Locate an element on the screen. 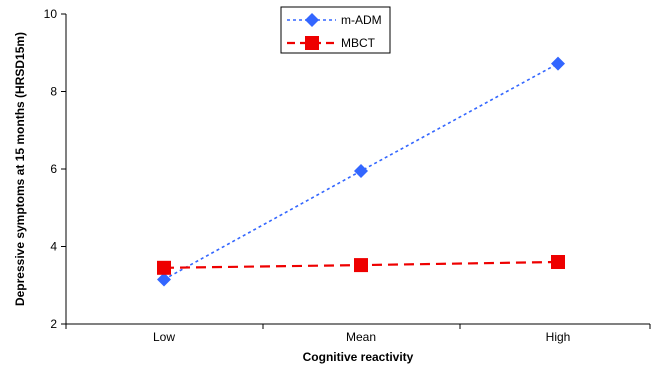 The width and height of the screenshot is (660, 369). legend-items: m-ADM MBCT is located at coordinates (334, 31).